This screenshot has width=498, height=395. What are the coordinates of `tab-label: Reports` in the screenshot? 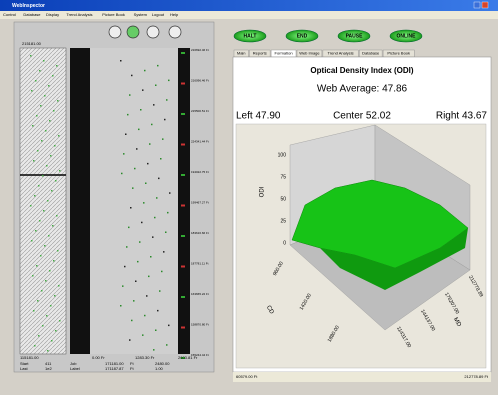 It's located at (260, 53).